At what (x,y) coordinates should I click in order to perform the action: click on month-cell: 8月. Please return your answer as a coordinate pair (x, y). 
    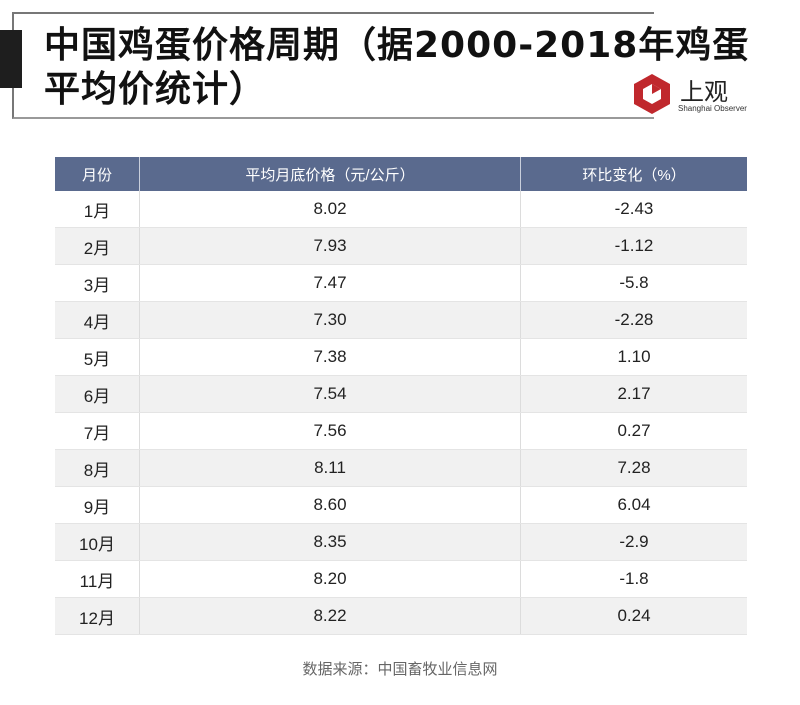
    Looking at the image, I should click on (97, 468).